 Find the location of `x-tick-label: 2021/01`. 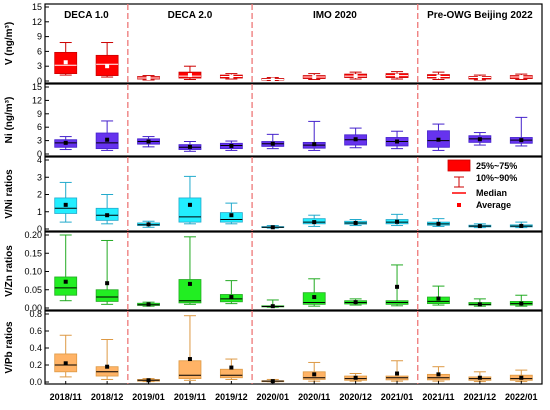

x-tick-label: 2021/01 is located at coordinates (397, 397).